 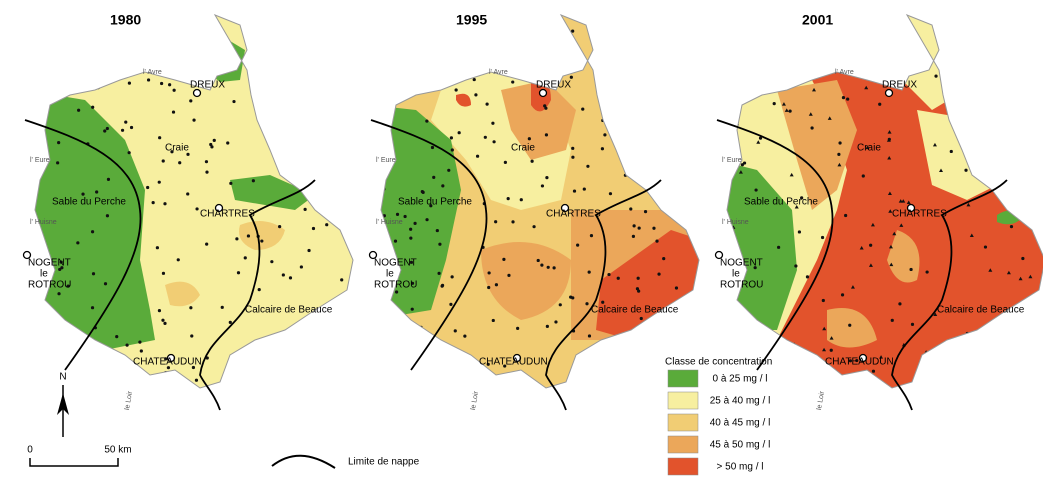 I want to click on town-marker, so click(x=889, y=93).